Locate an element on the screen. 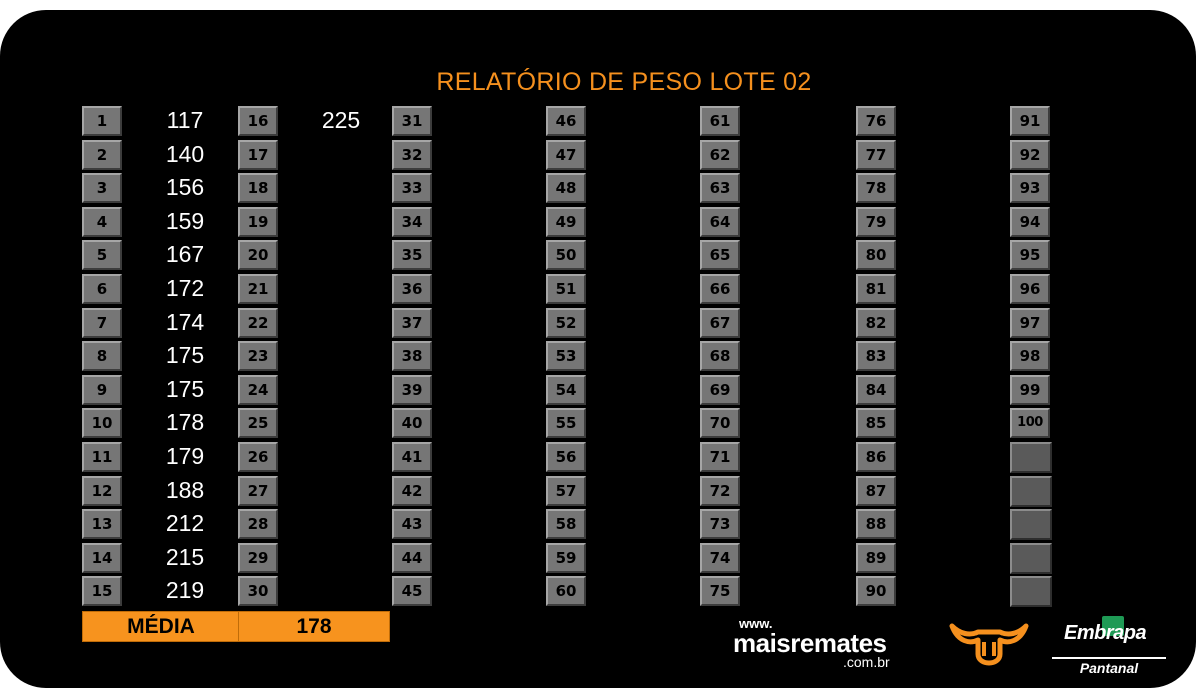 This screenshot has width=1200, height=700. animal-number: 64 is located at coordinates (720, 222).